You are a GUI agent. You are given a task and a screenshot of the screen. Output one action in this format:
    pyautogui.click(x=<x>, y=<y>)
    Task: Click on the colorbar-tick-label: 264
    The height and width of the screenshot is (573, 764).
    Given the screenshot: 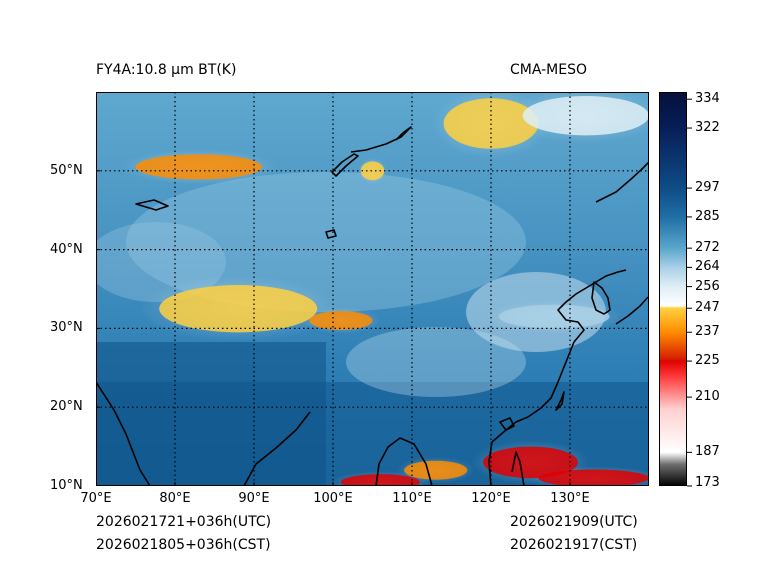 What is the action you would take?
    pyautogui.click(x=707, y=267)
    